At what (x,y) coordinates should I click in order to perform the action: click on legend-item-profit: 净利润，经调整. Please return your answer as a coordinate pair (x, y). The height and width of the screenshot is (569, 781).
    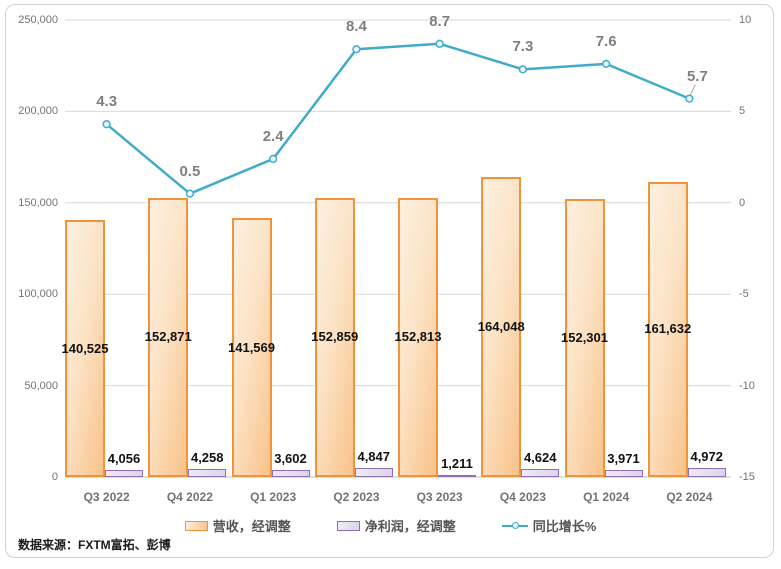
    Looking at the image, I should click on (396, 525).